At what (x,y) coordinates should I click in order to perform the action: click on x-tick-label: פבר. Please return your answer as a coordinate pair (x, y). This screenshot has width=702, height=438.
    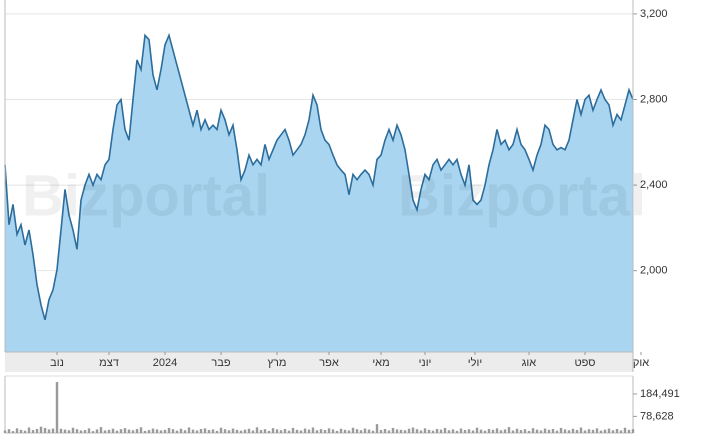
    Looking at the image, I should click on (220, 363).